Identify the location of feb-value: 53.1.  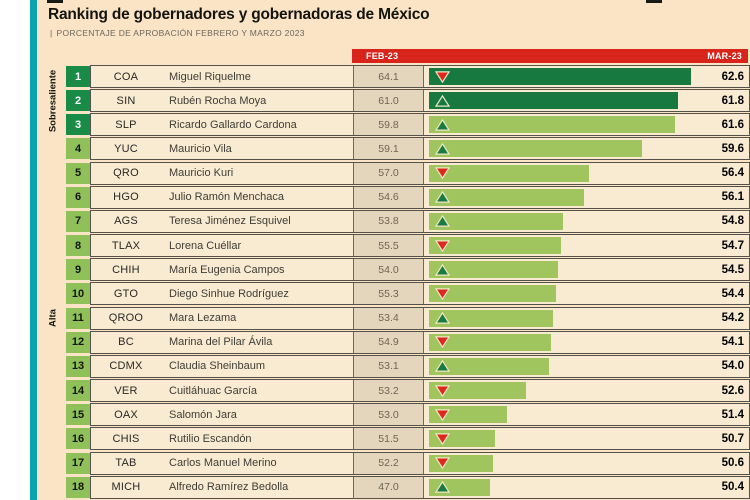
(388, 366).